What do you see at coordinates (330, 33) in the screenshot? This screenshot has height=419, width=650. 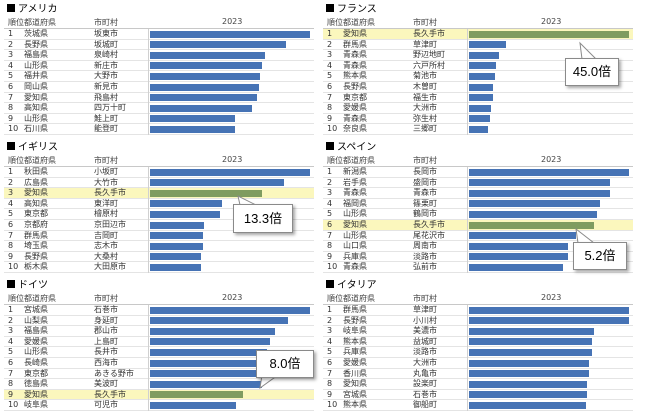 I see `rank-cell: 1` at bounding box center [330, 33].